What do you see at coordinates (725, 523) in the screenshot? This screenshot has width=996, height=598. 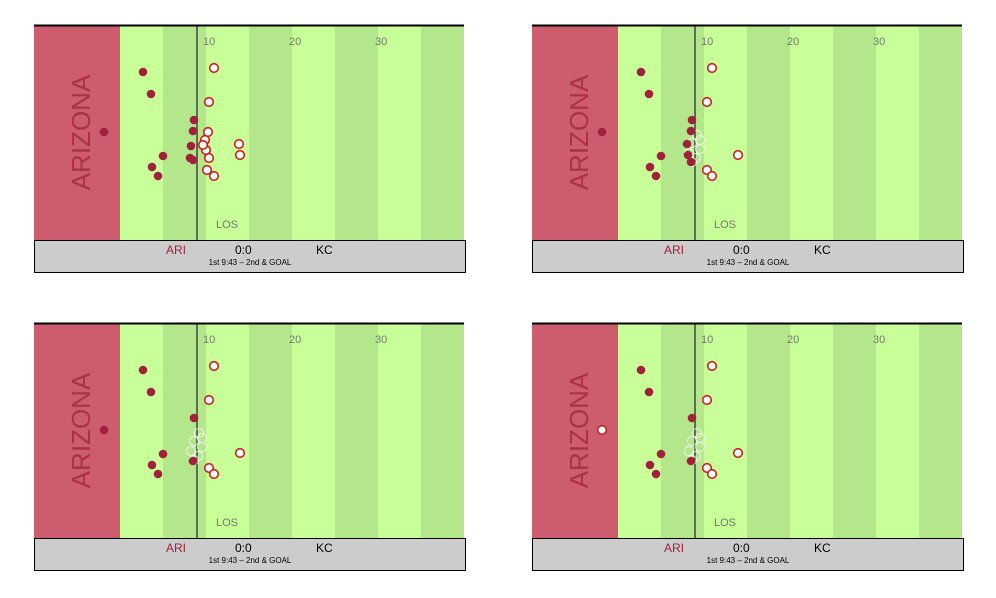 I see `los-label: LOS` at bounding box center [725, 523].